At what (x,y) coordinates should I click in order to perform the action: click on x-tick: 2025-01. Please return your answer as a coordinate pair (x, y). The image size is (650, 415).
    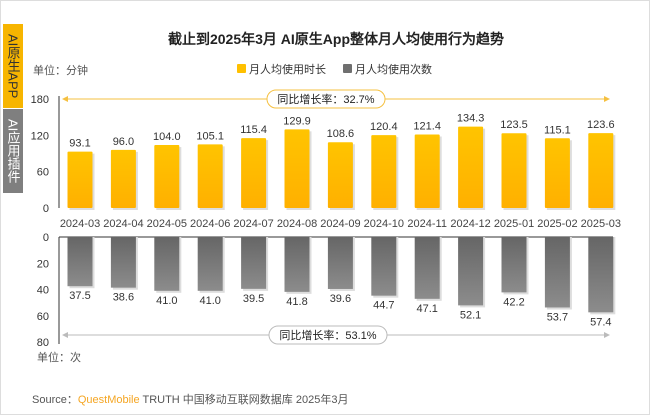
    Looking at the image, I should click on (514, 224).